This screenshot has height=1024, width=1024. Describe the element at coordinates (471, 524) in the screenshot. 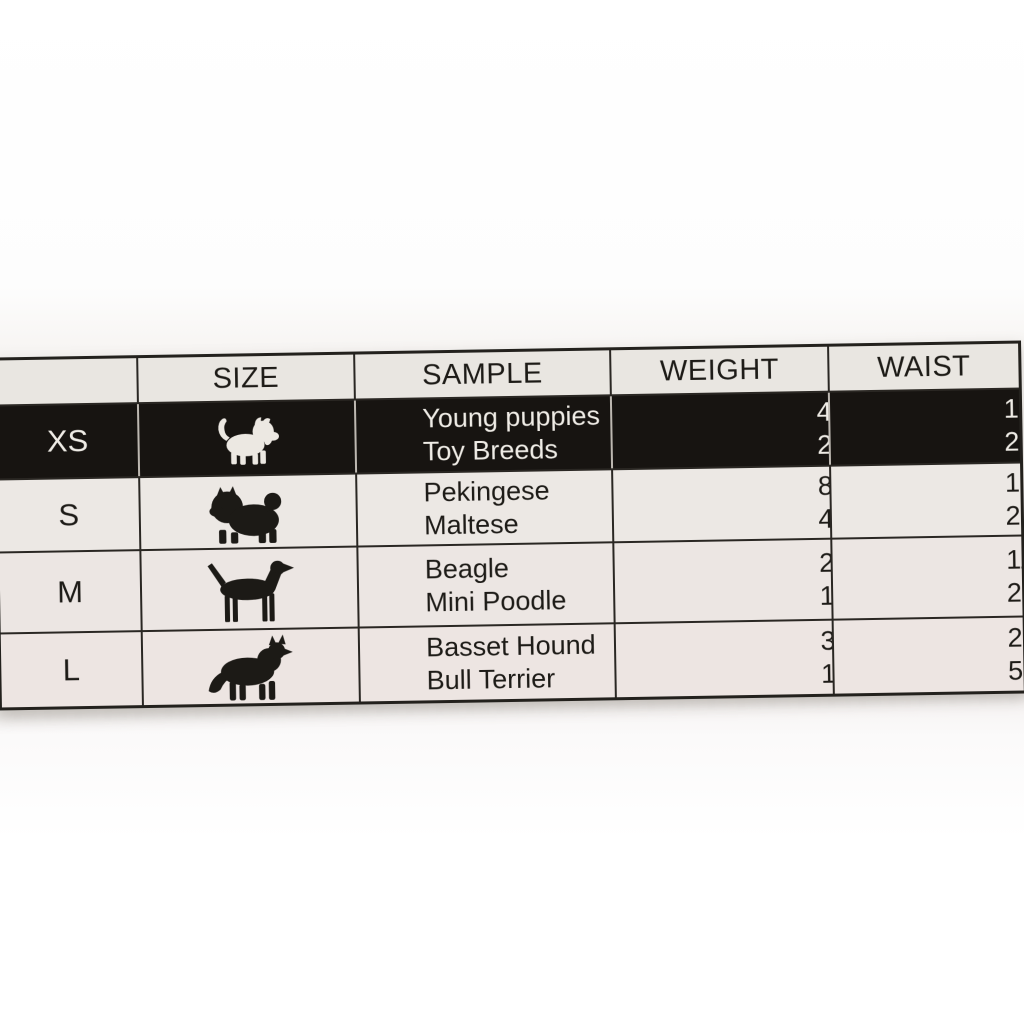

I see `sample-line-2: Maltese` at that location.